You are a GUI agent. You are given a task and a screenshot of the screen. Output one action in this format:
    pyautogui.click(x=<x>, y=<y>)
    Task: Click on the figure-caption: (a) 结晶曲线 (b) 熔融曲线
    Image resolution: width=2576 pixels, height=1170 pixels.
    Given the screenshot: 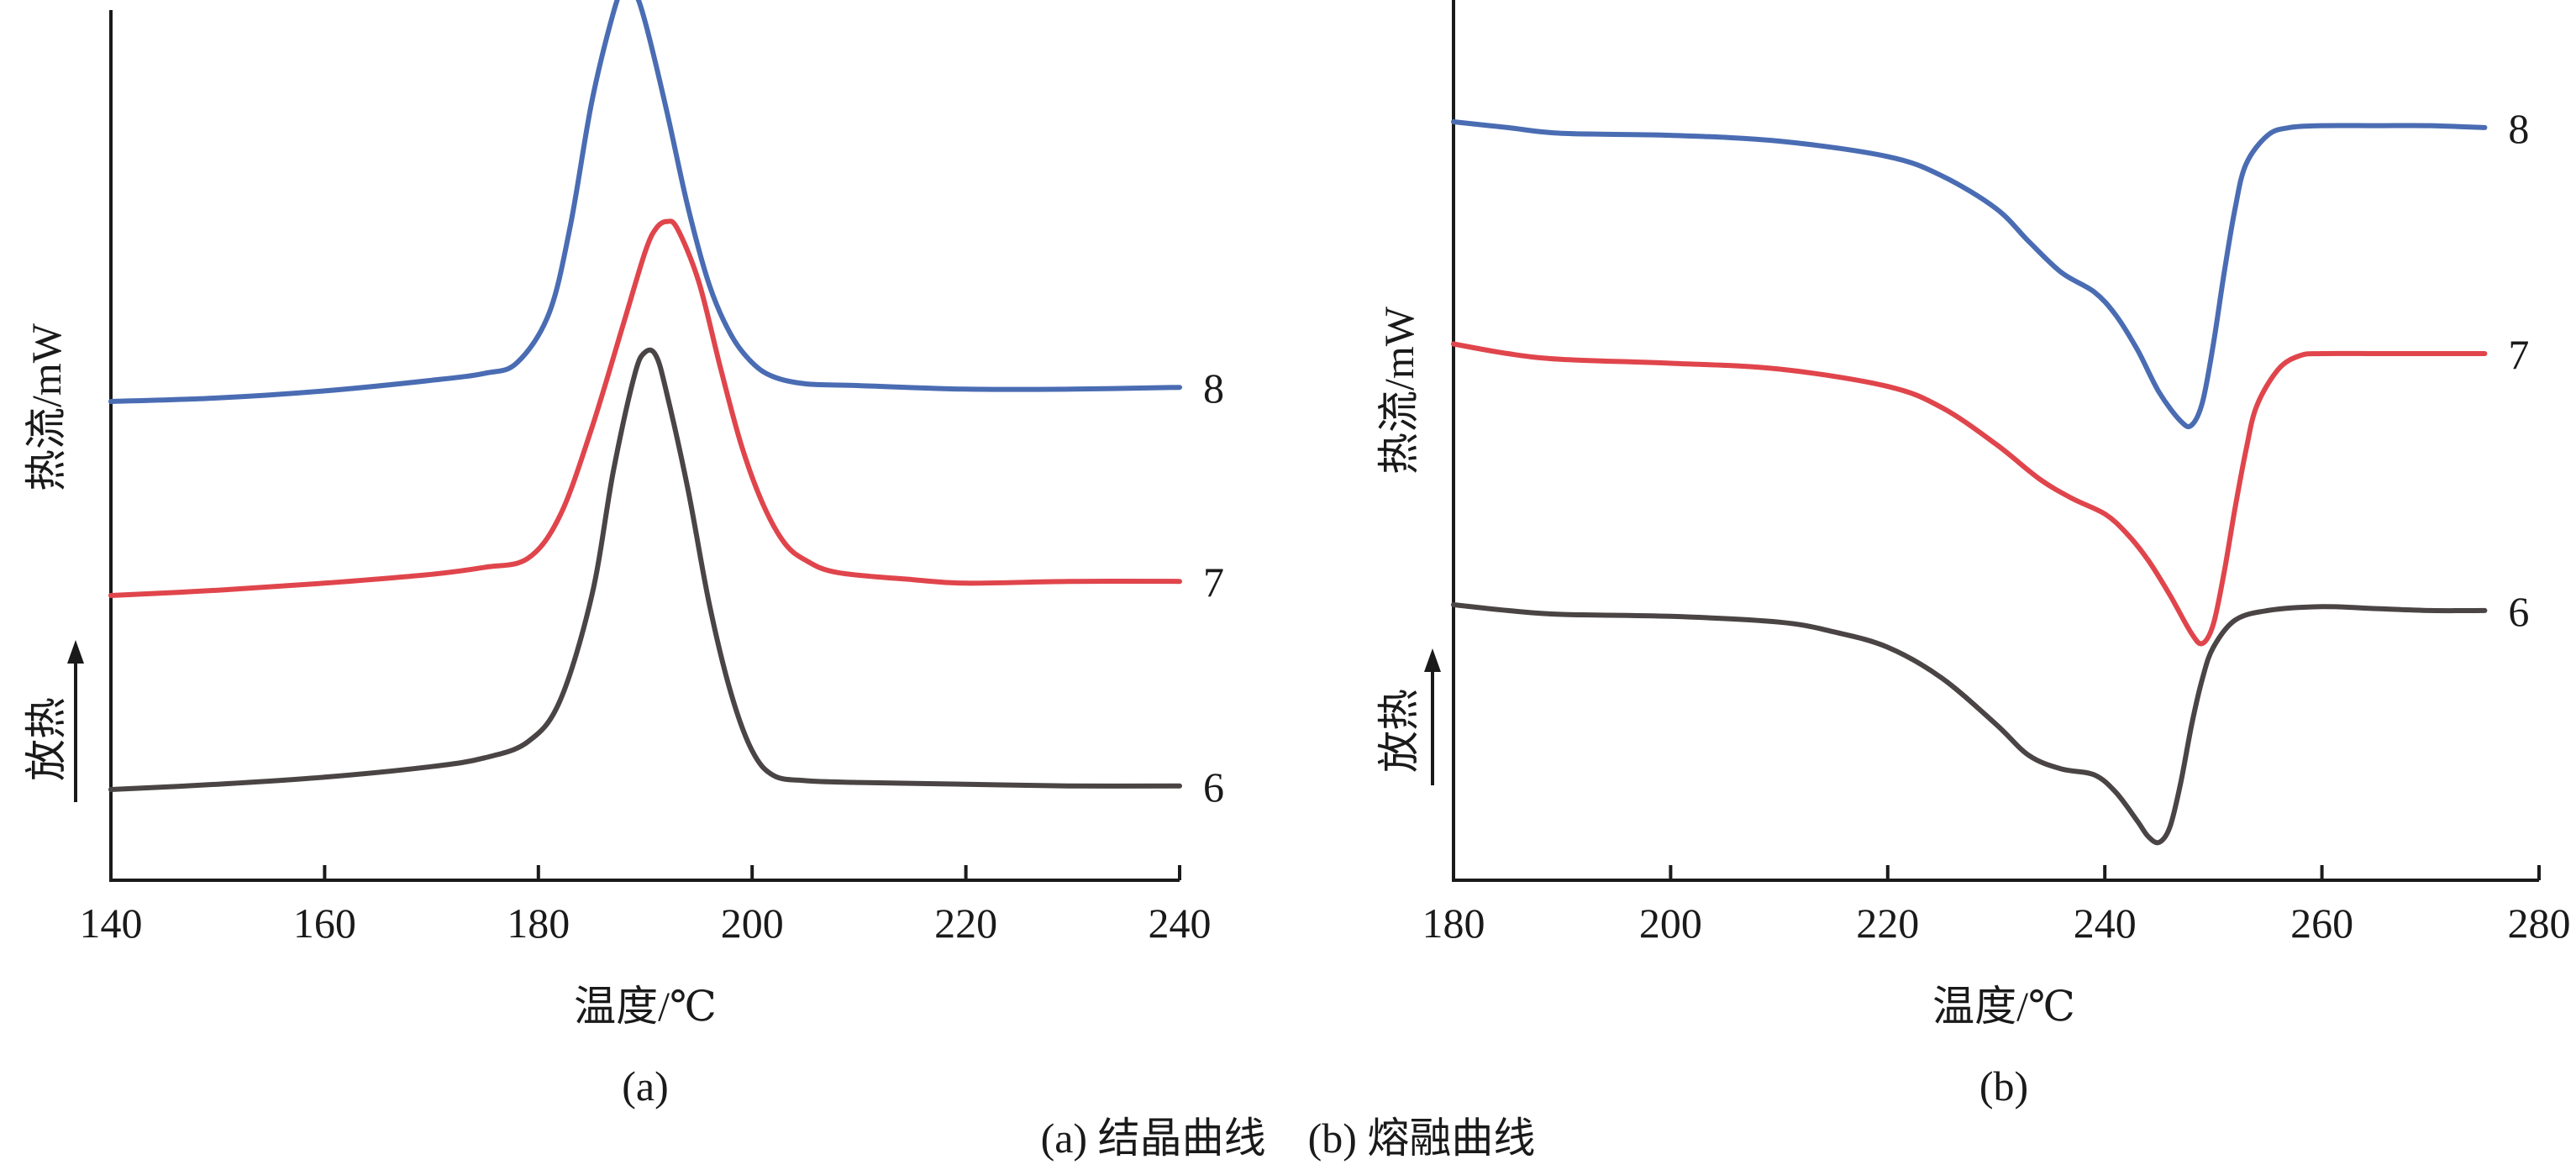 What is the action you would take?
    pyautogui.click(x=1288, y=1138)
    